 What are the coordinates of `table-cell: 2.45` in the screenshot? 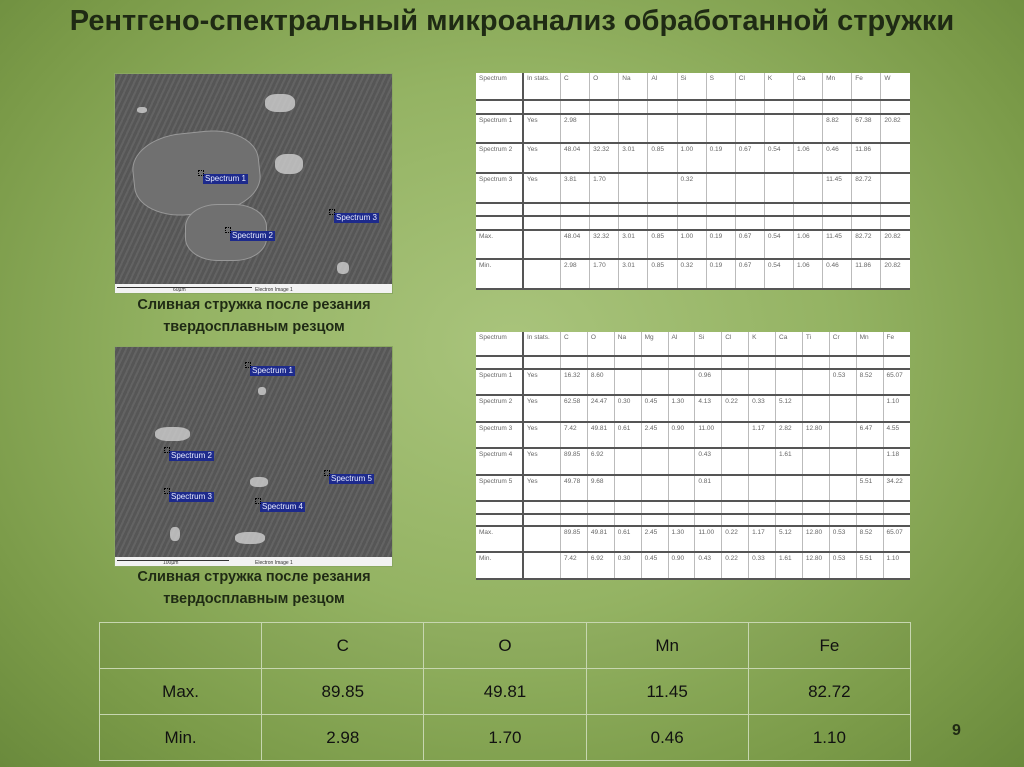 It's located at (654, 435).